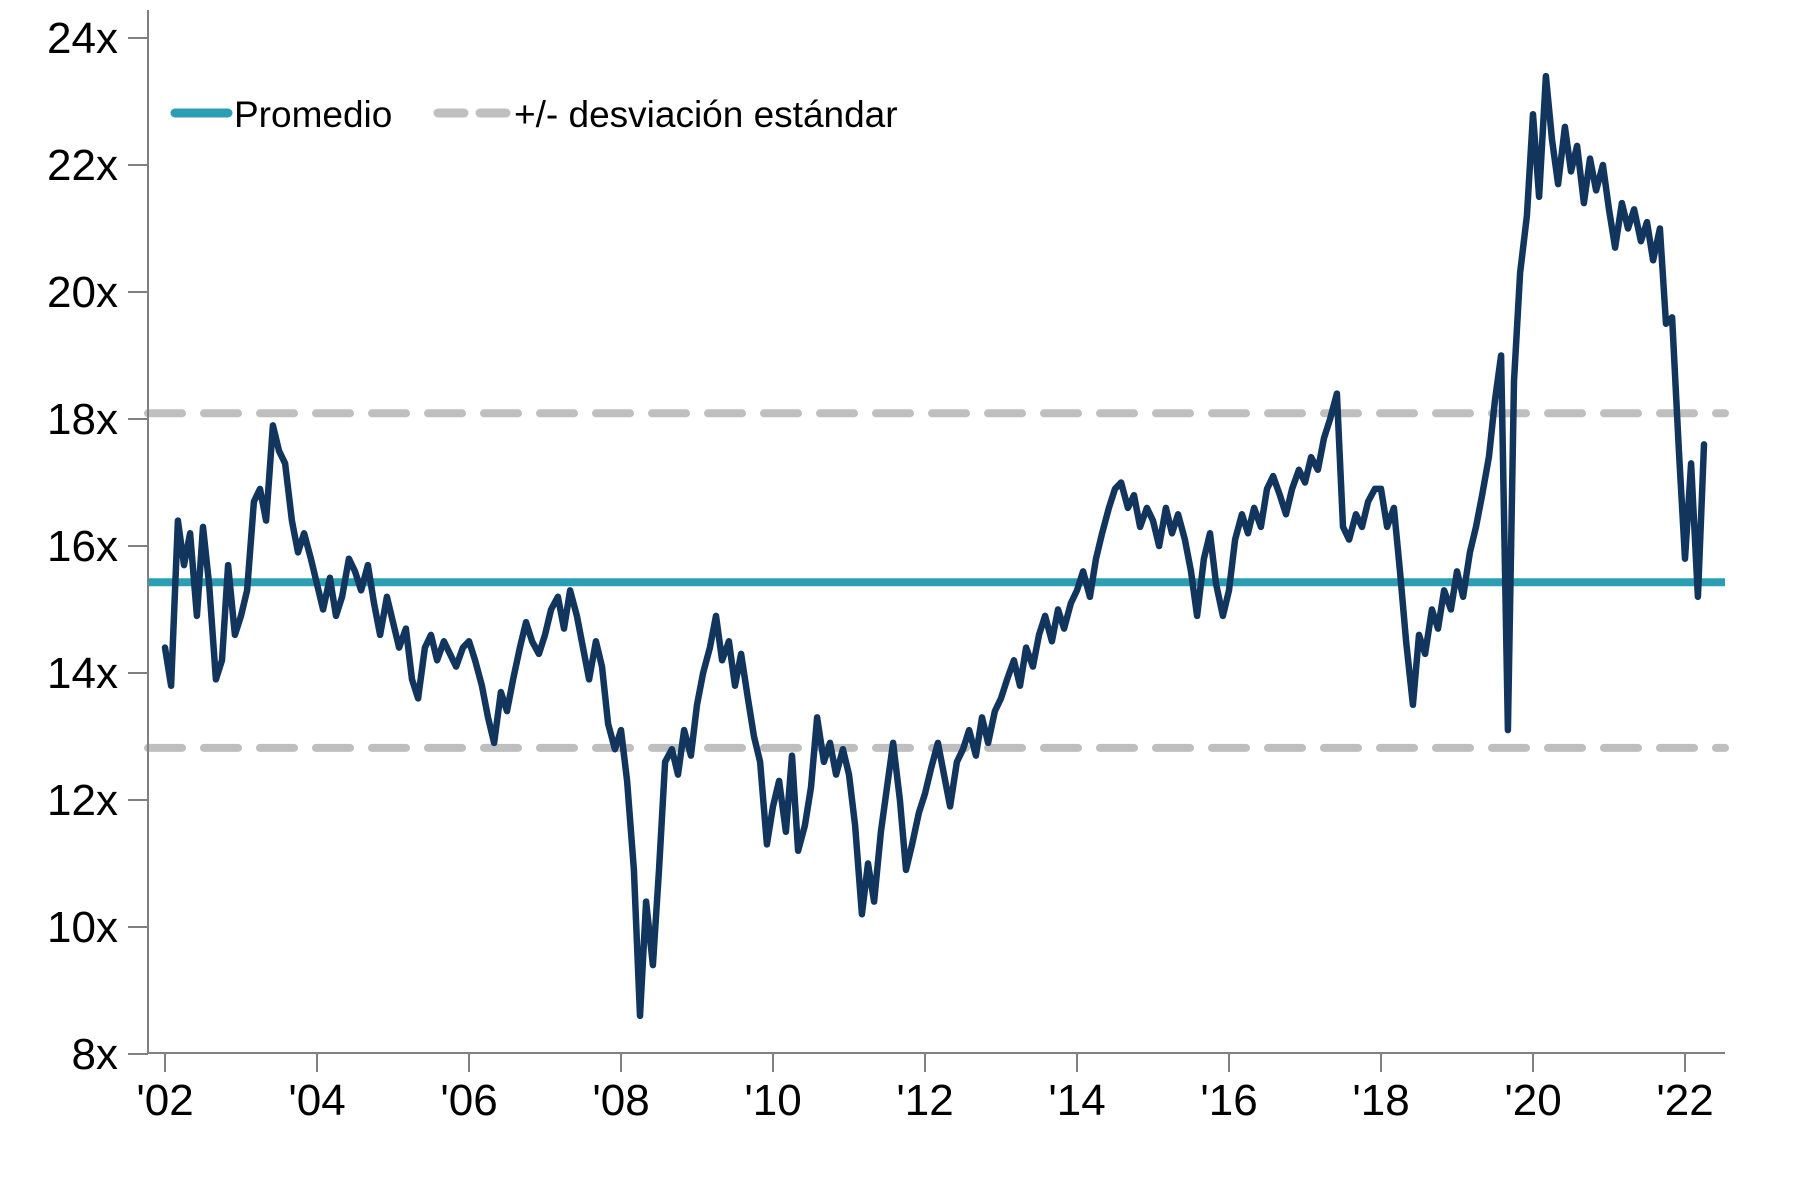 The height and width of the screenshot is (1200, 1800). Describe the element at coordinates (468, 1100) in the screenshot. I see `x-tick-label: '06` at that location.